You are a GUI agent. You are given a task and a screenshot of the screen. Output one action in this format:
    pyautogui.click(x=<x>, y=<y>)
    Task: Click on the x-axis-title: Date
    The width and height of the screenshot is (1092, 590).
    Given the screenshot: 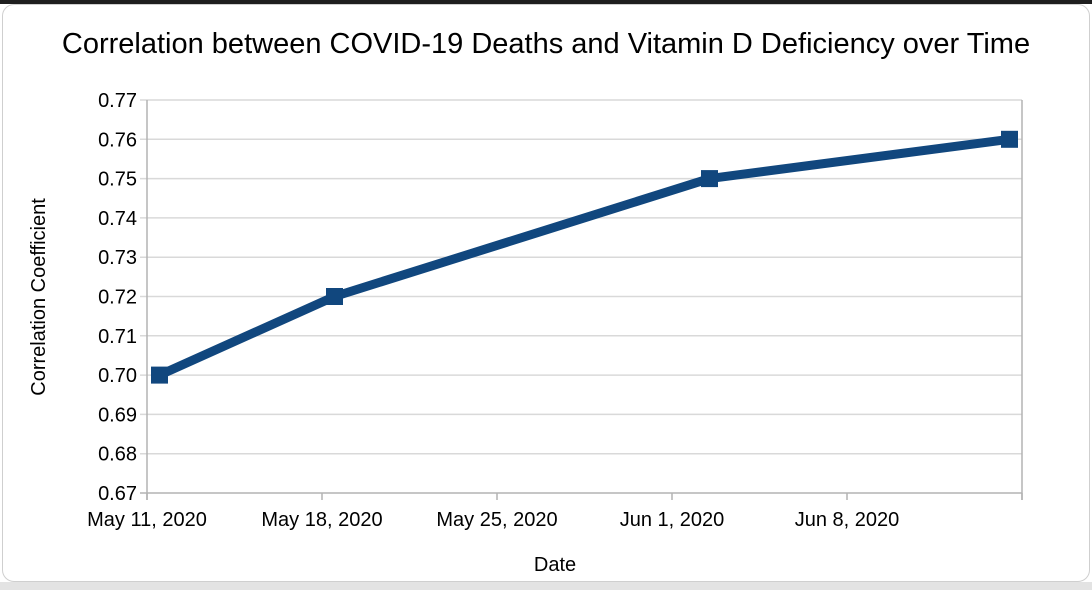 What is the action you would take?
    pyautogui.click(x=555, y=565)
    